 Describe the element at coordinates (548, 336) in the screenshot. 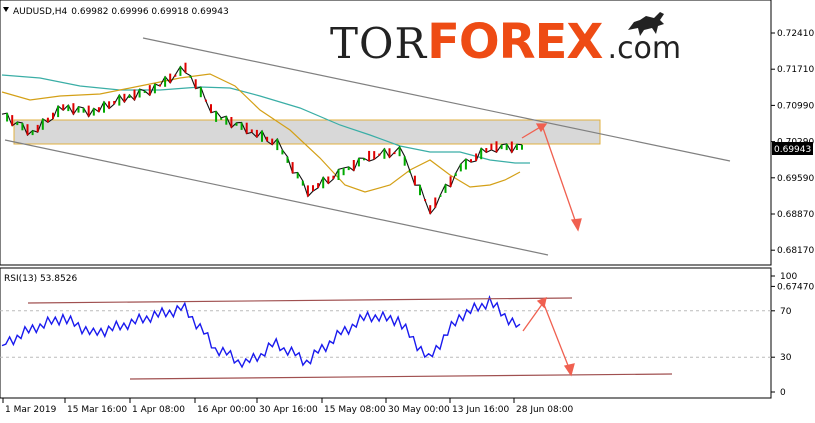

I see `forecast-arrows-rsi` at that location.